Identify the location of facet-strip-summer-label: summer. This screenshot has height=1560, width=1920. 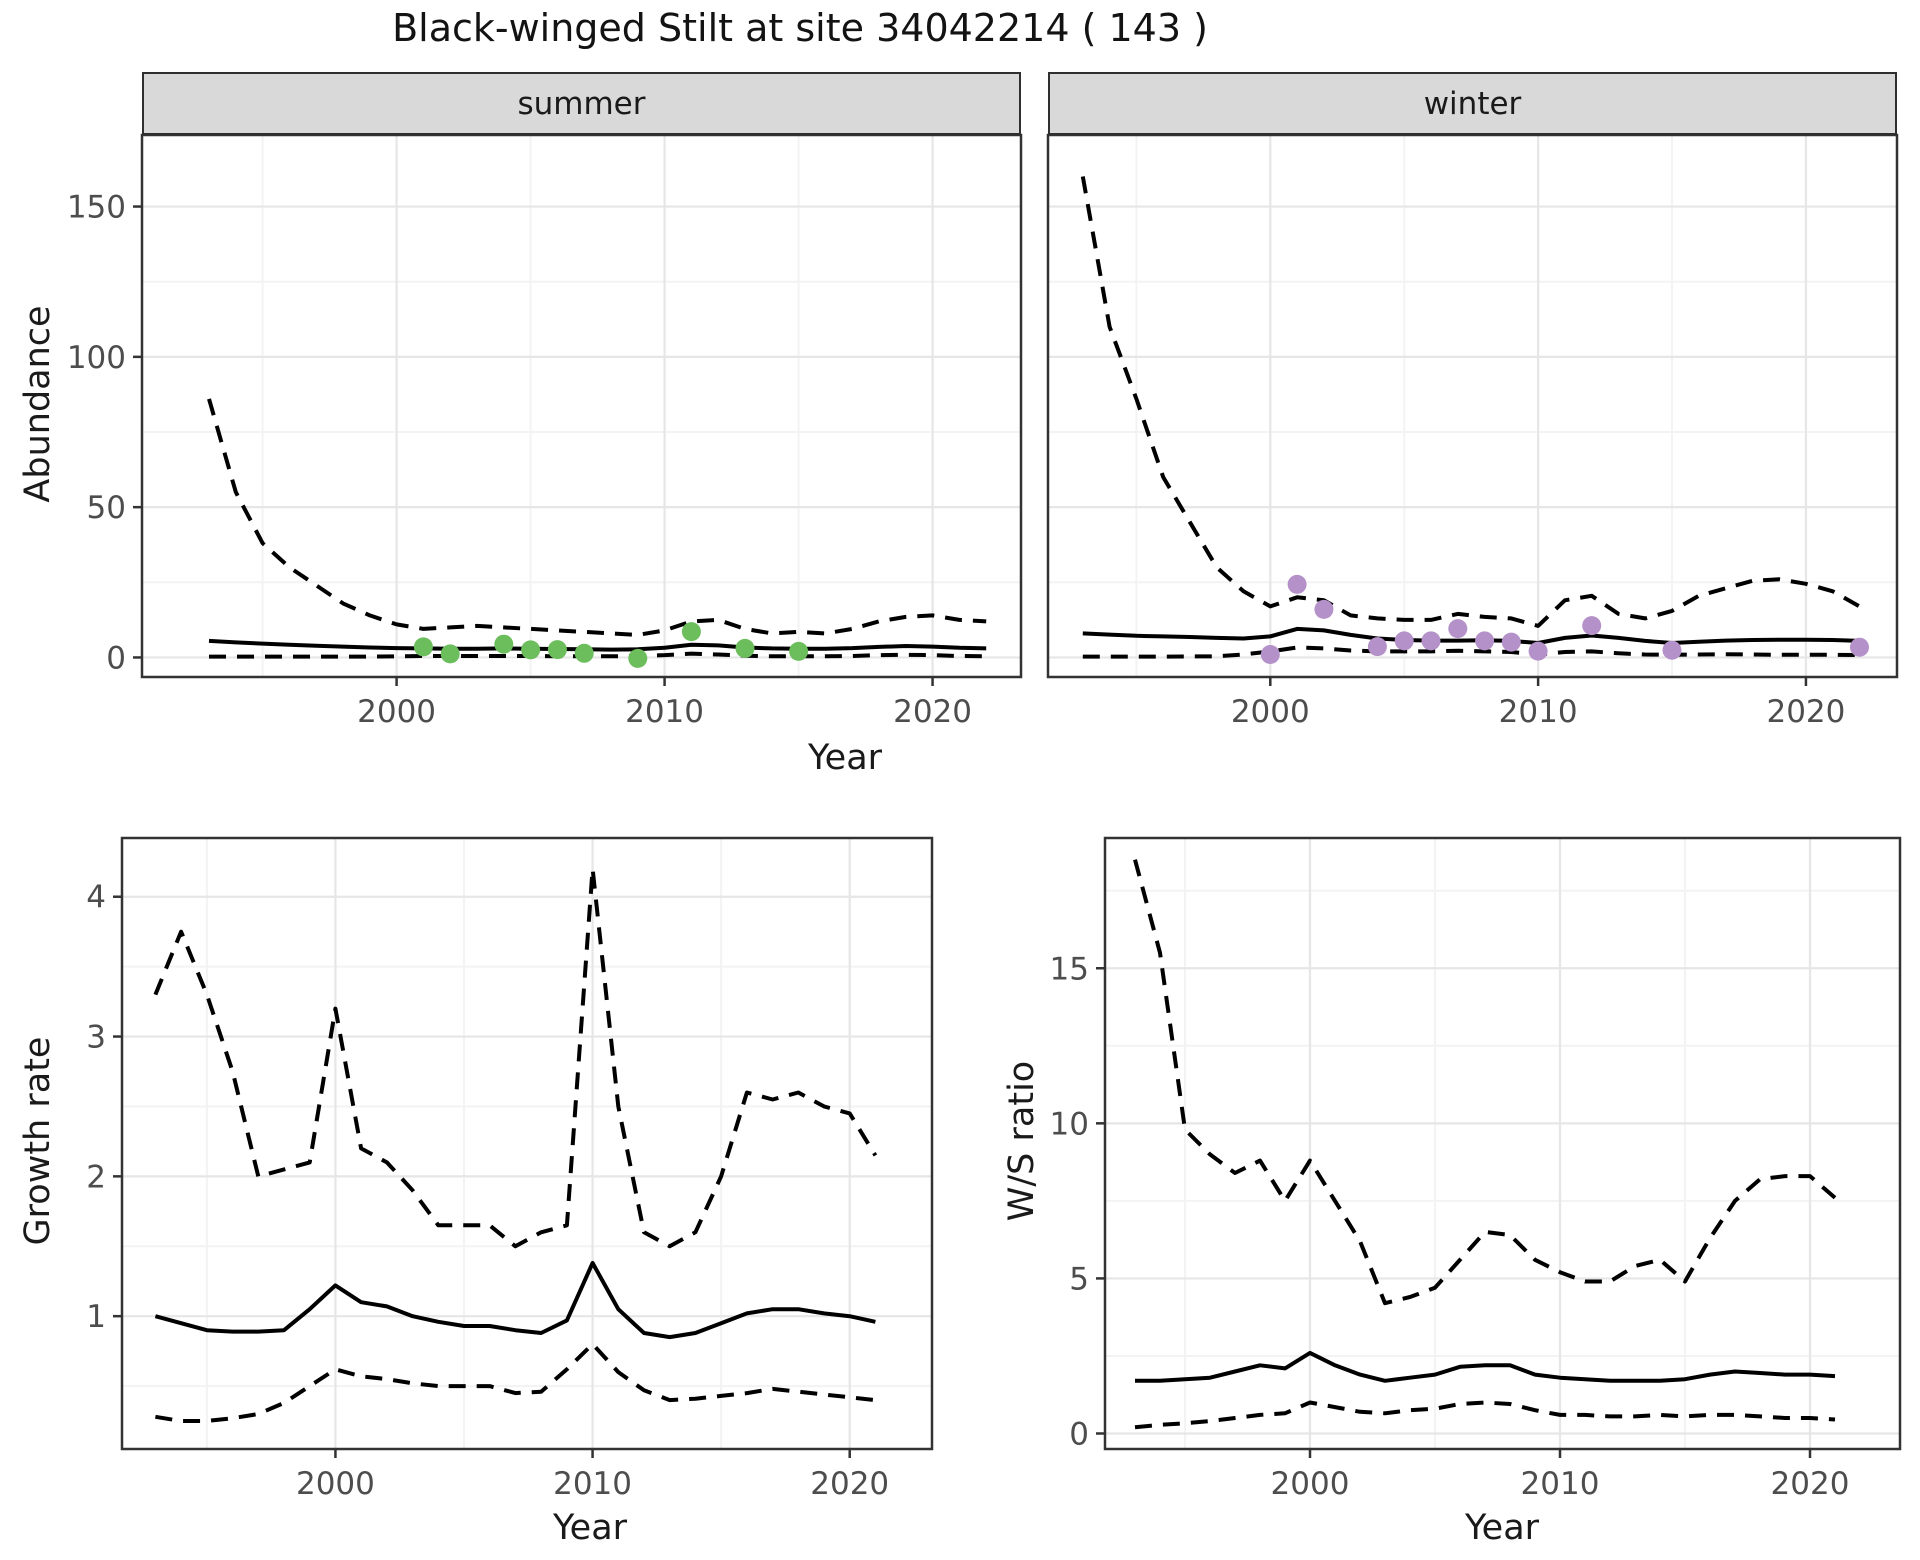
(581, 103).